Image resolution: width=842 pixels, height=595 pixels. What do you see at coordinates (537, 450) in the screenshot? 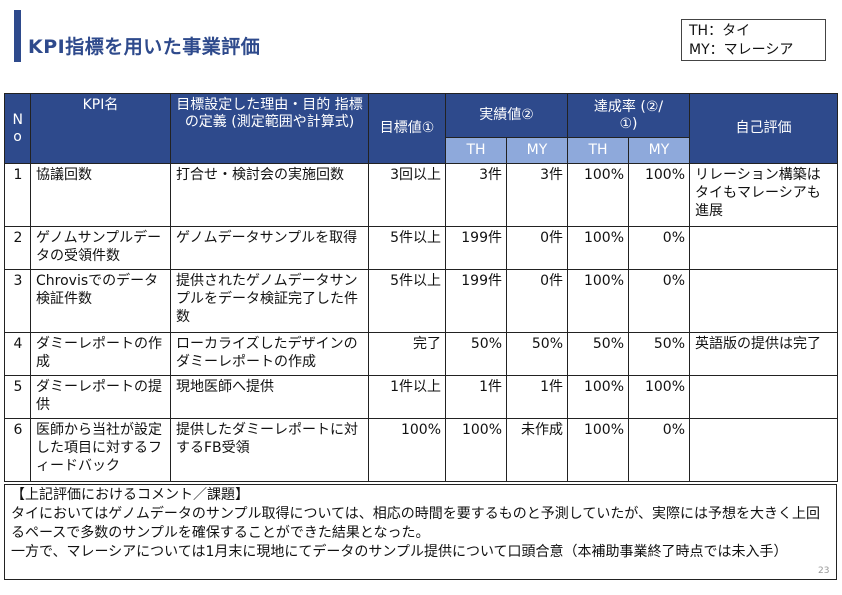
I see `row-actual-my: 未作成` at bounding box center [537, 450].